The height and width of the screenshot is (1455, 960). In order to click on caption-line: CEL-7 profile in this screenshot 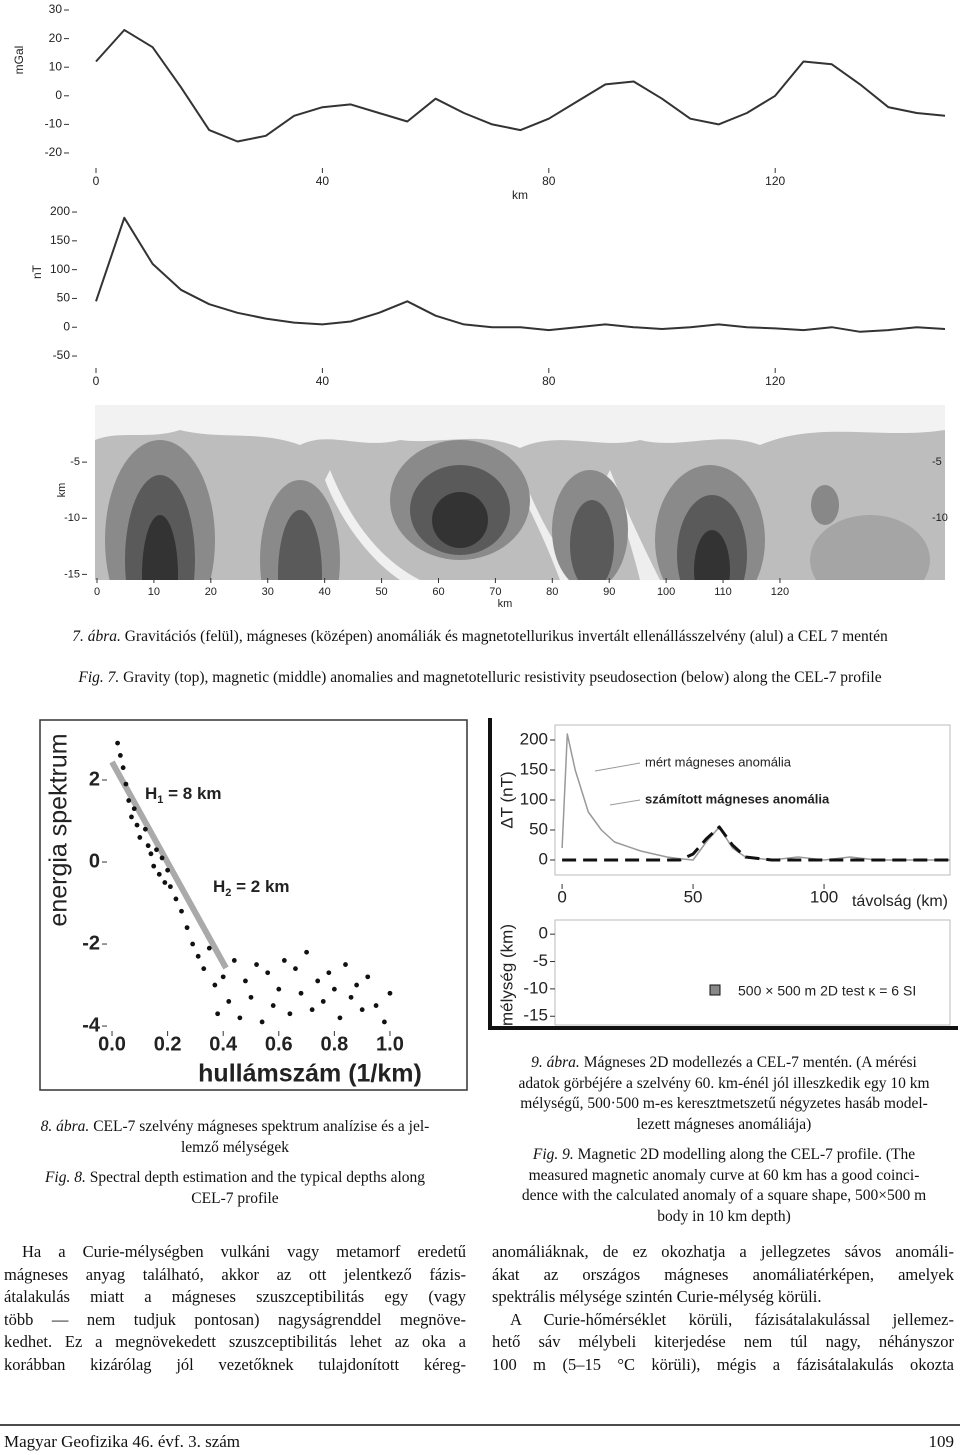, I will do `click(235, 1198)`.